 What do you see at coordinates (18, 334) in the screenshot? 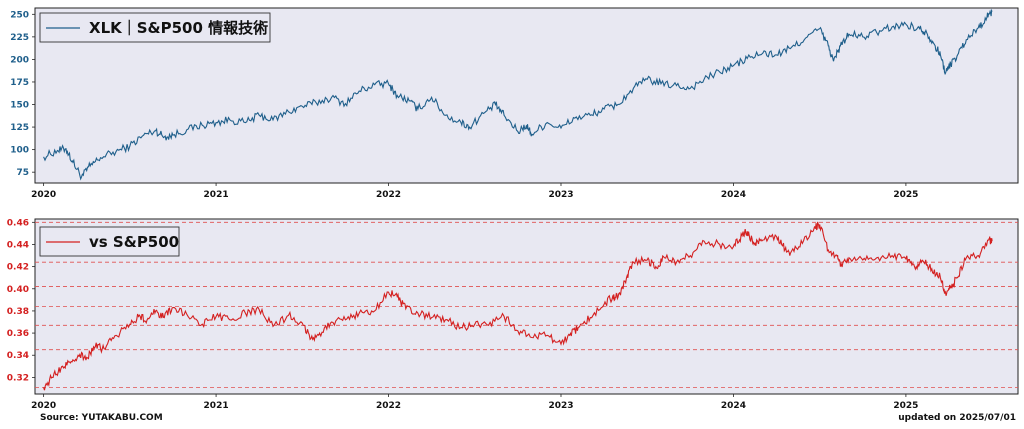
I see `bottom-y-tick-label: 0.36` at bounding box center [18, 334].